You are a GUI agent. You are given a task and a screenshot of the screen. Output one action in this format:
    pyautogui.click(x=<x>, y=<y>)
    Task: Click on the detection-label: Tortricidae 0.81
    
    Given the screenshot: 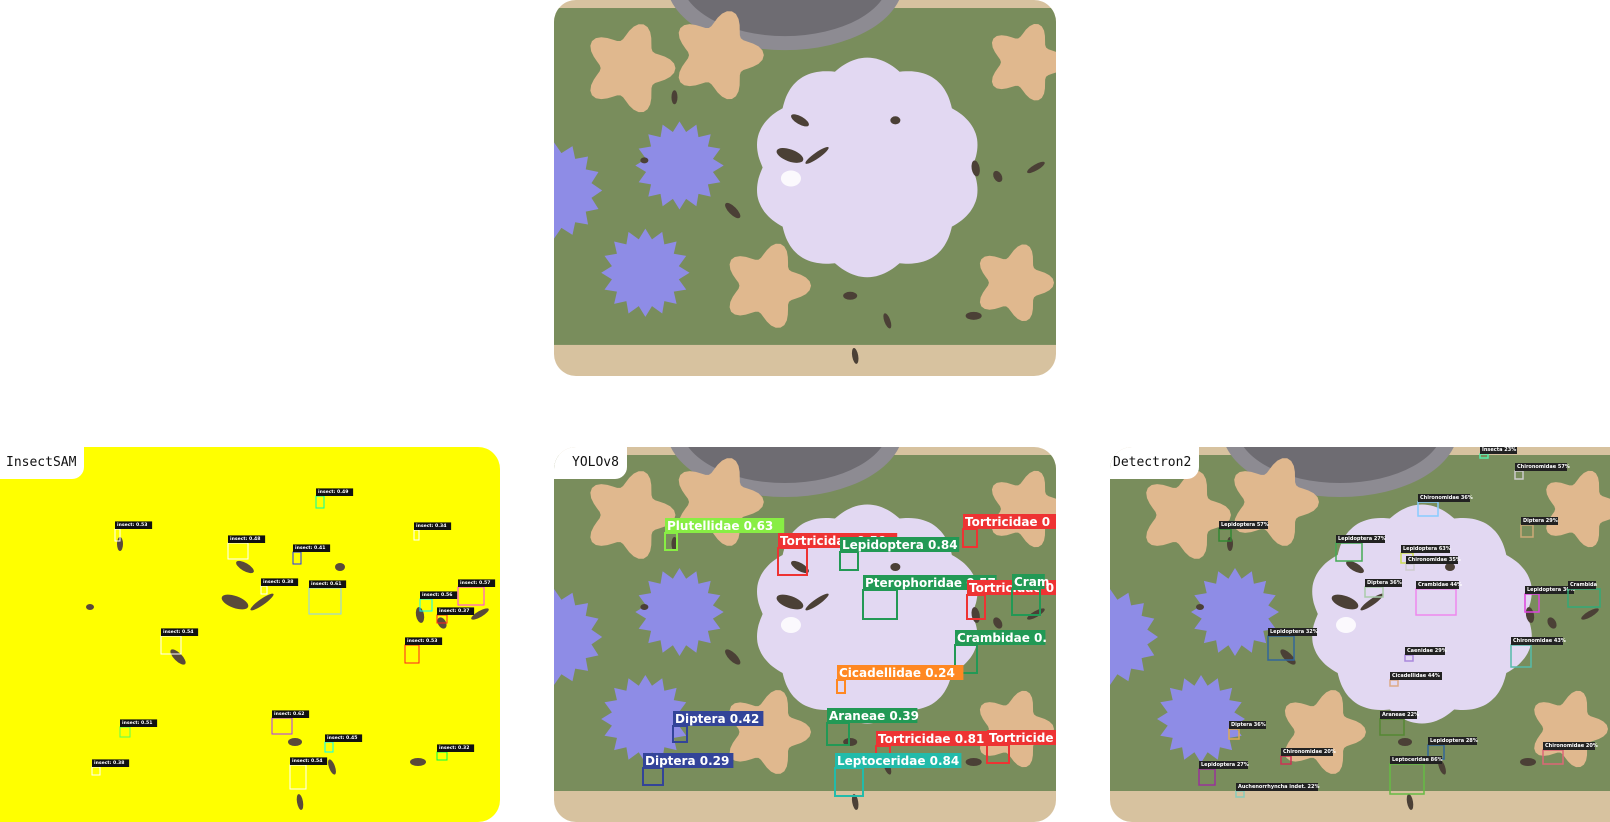 What is the action you would take?
    pyautogui.click(x=931, y=739)
    